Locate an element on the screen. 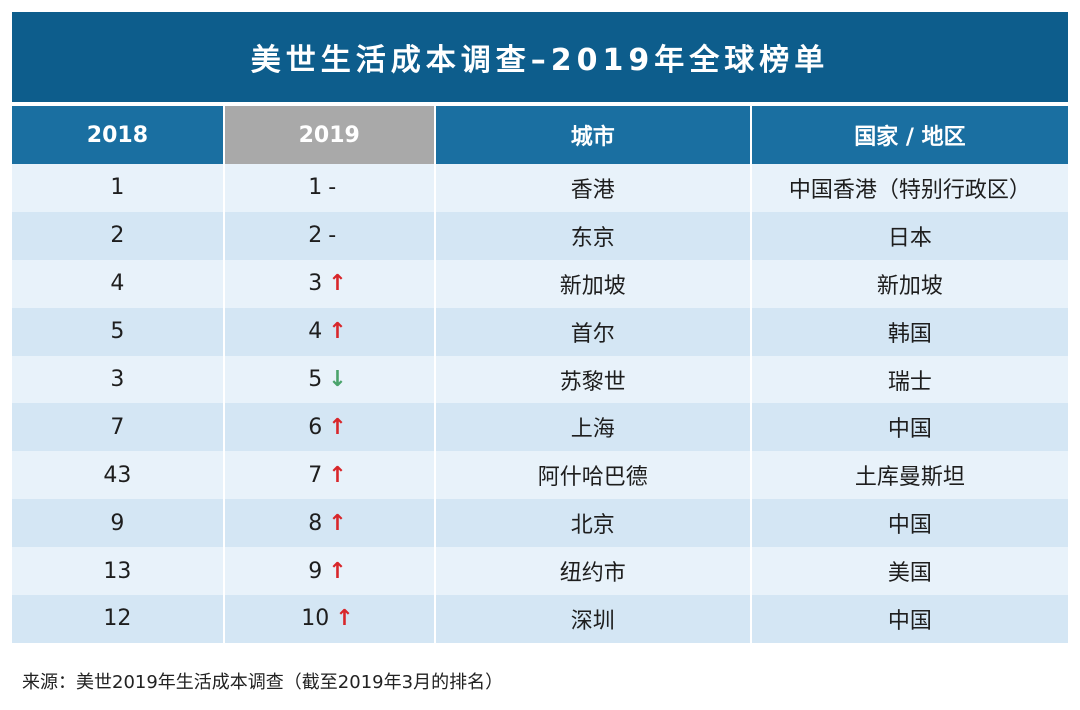 Image resolution: width=1080 pixels, height=710 pixels. table-row: 13 9 ↑ 纽约市 美国 is located at coordinates (540, 571).